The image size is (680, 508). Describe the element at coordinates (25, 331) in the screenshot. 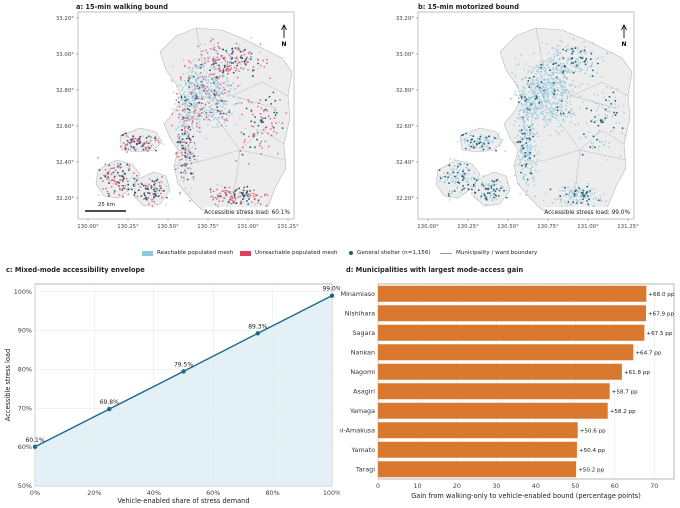

I see `y-tick-label: 90%` at that location.